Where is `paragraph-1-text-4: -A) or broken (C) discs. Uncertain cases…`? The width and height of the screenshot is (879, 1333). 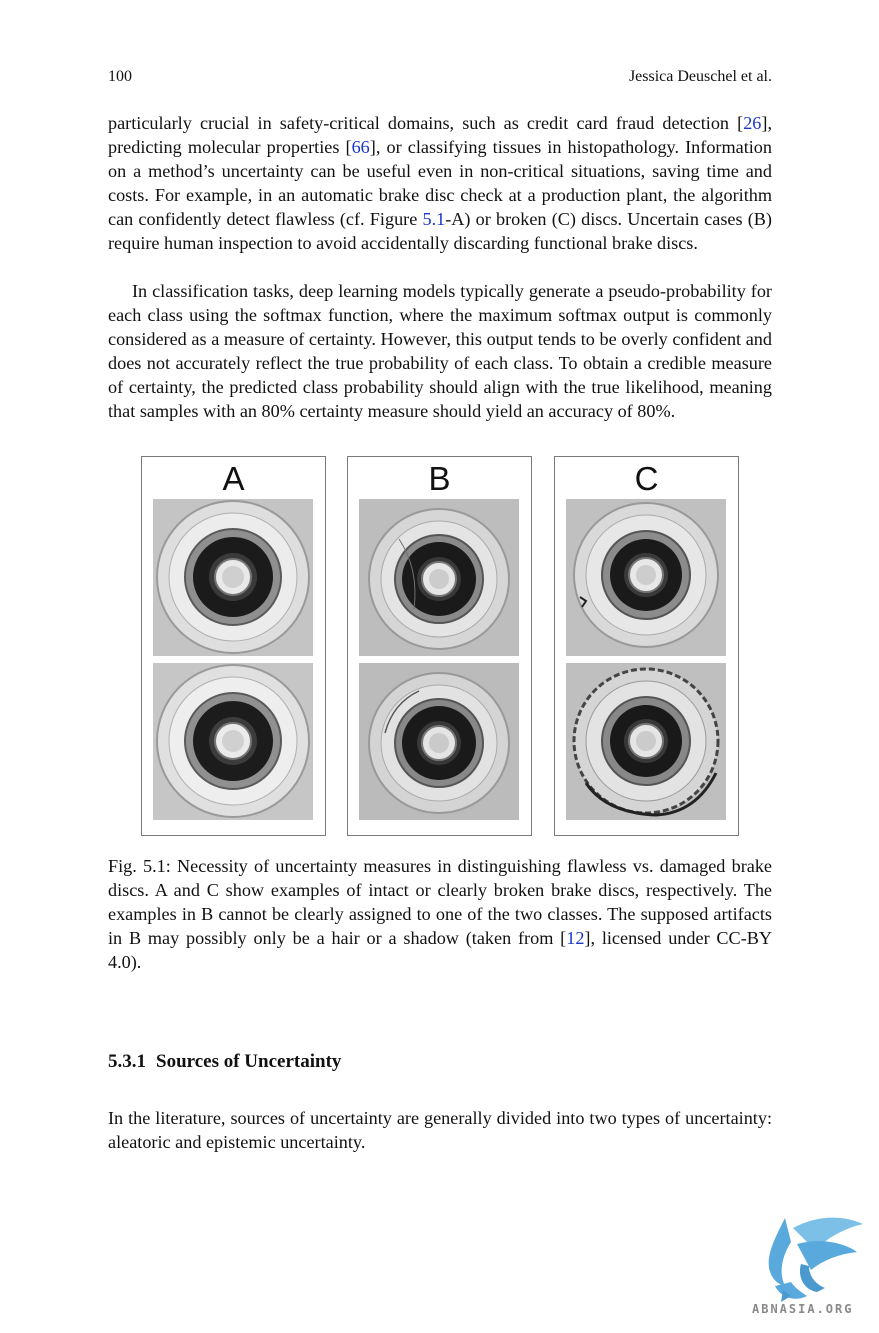
paragraph-1-text-4: -A) or broken (C) discs. Uncertain cases… is located at coordinates (440, 231).